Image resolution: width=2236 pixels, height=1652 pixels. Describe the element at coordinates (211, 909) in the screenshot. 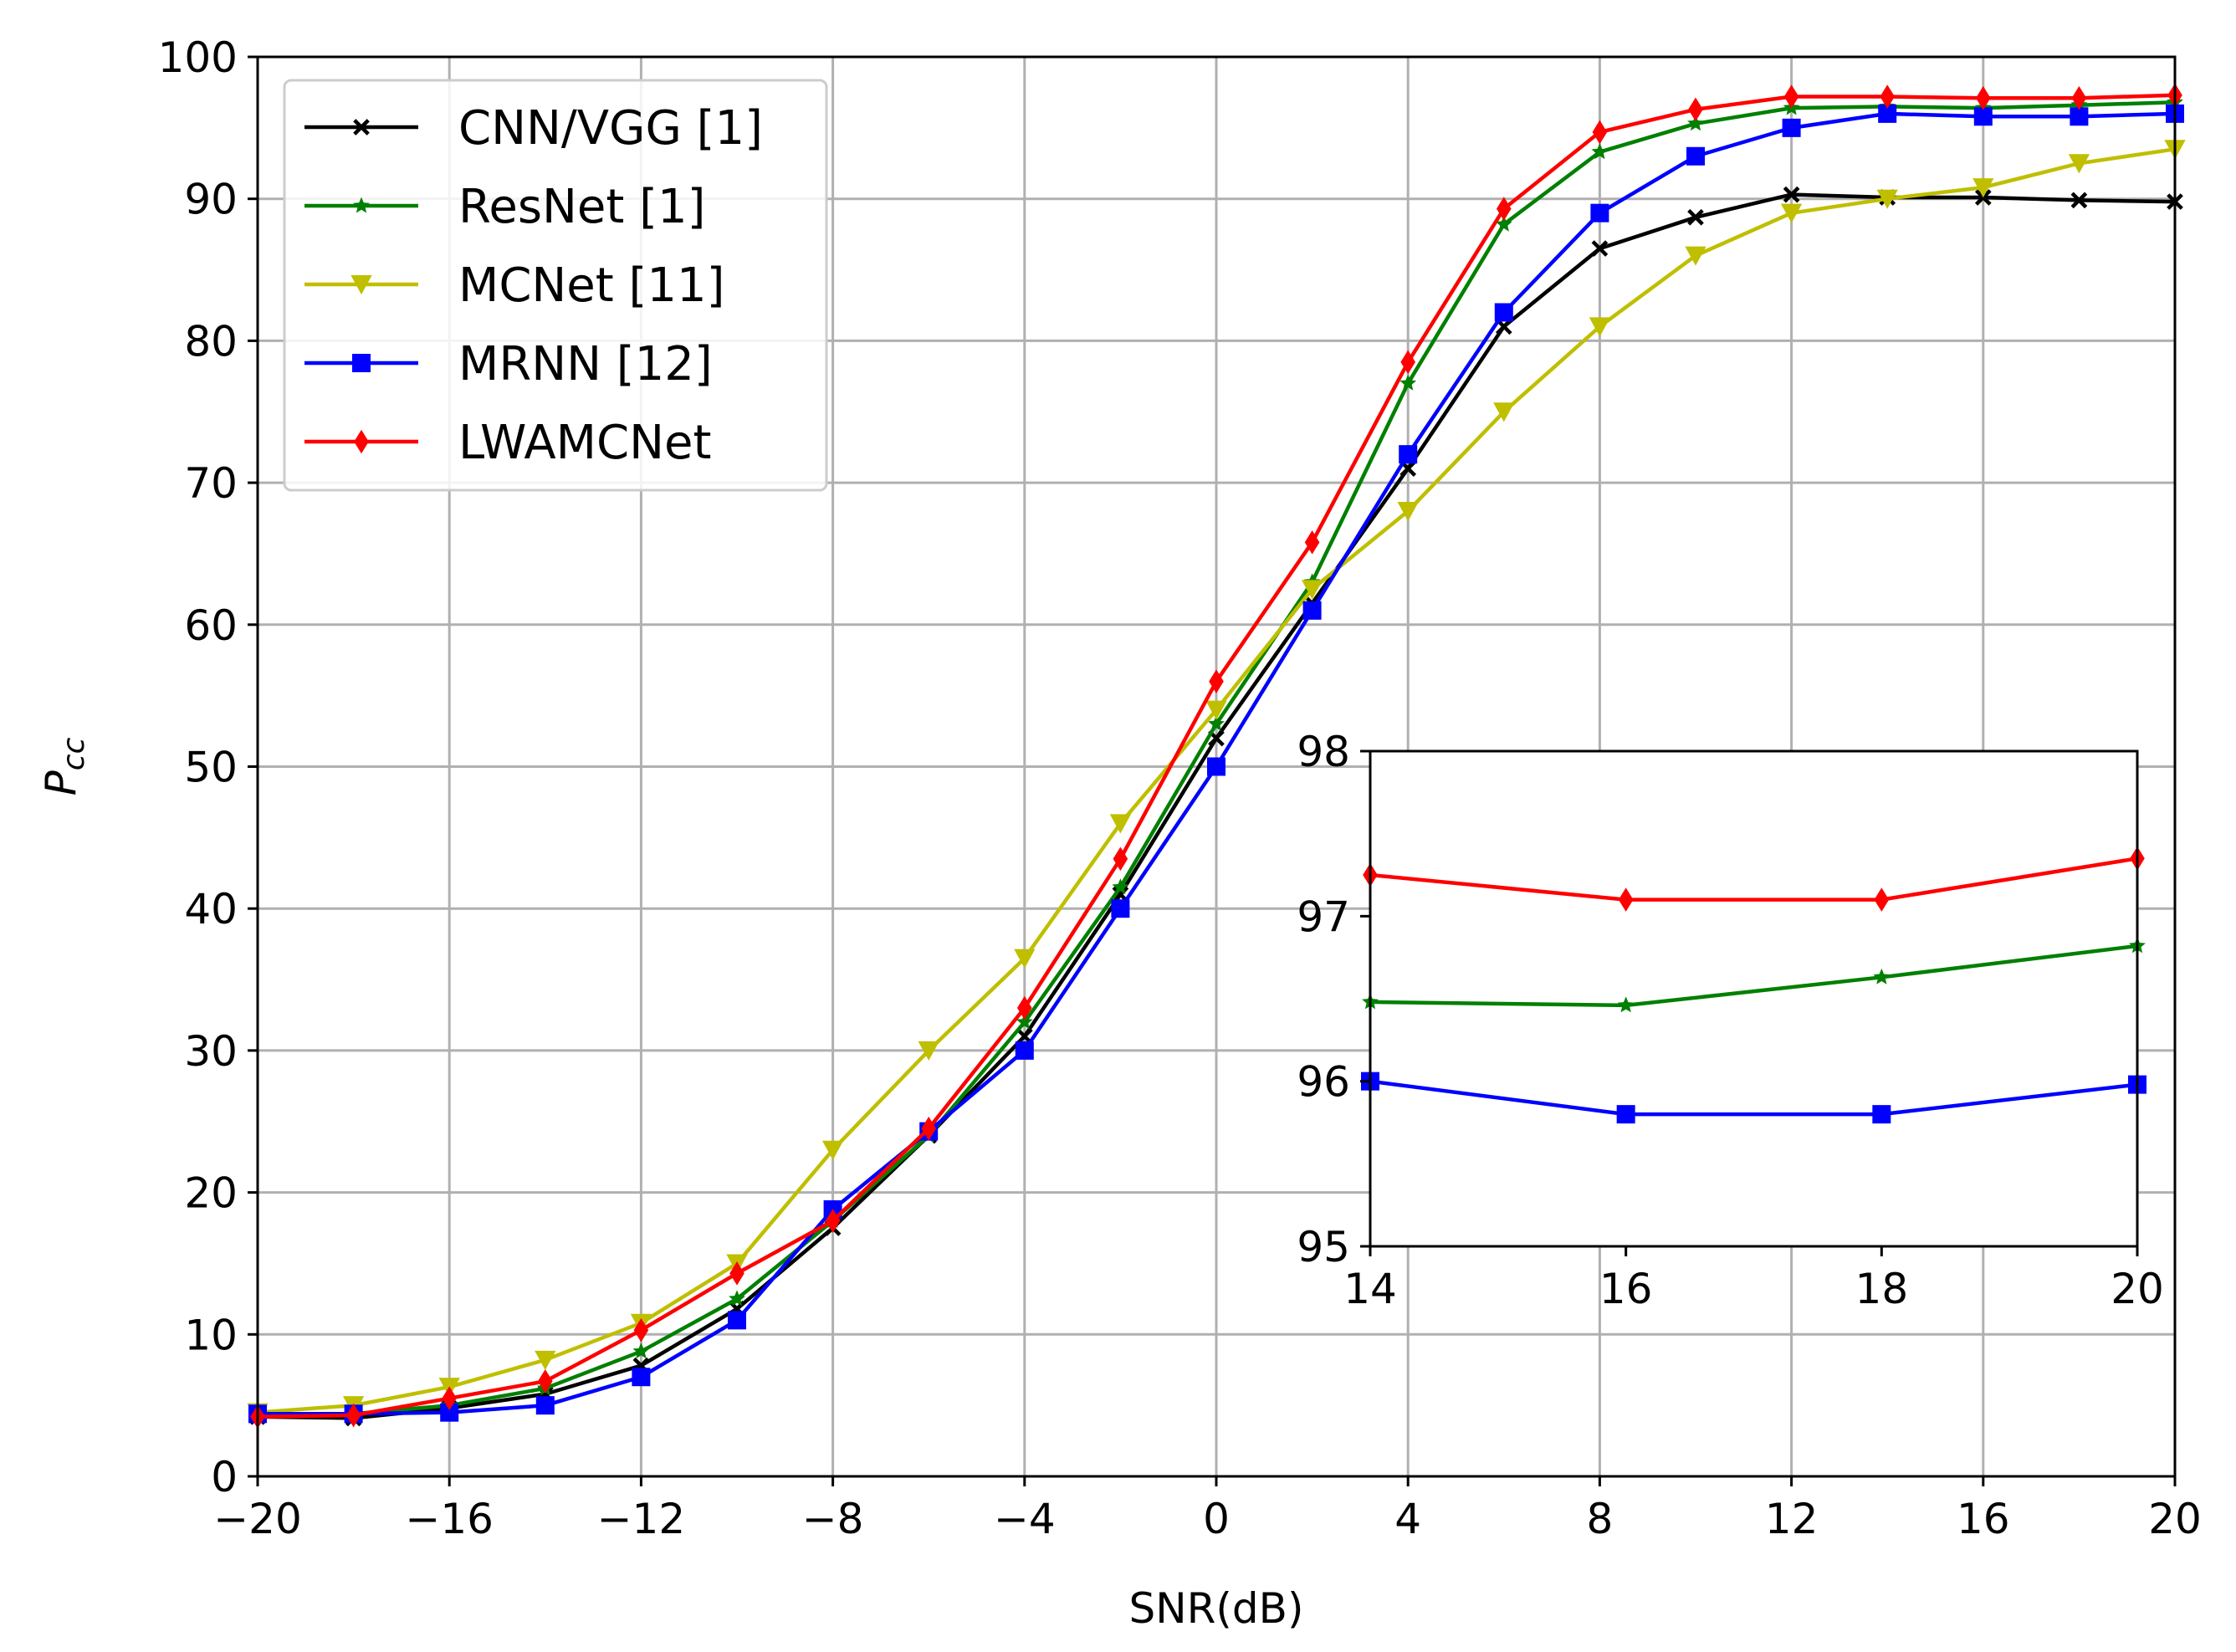

I see `y-tick-label: 40` at that location.